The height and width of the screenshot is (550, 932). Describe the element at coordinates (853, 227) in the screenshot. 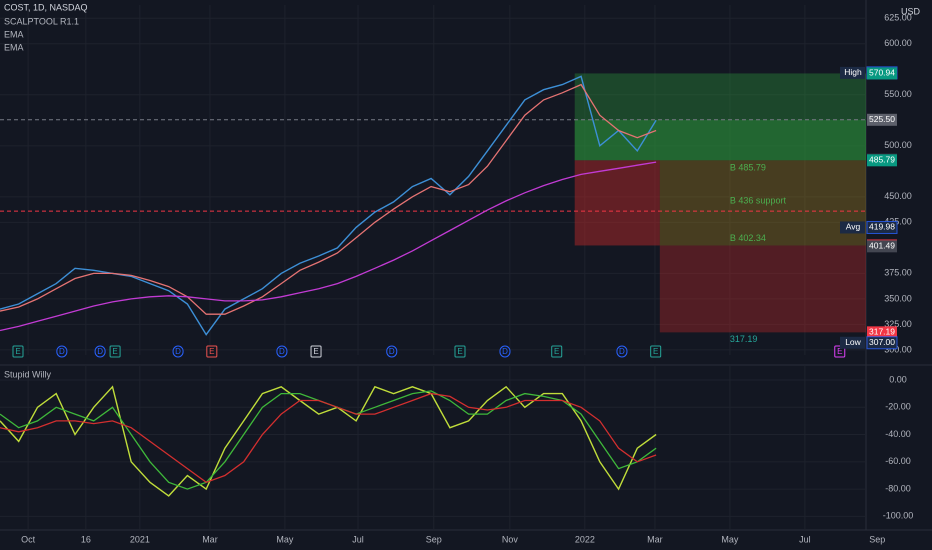

I see `price-tag: Avg` at that location.